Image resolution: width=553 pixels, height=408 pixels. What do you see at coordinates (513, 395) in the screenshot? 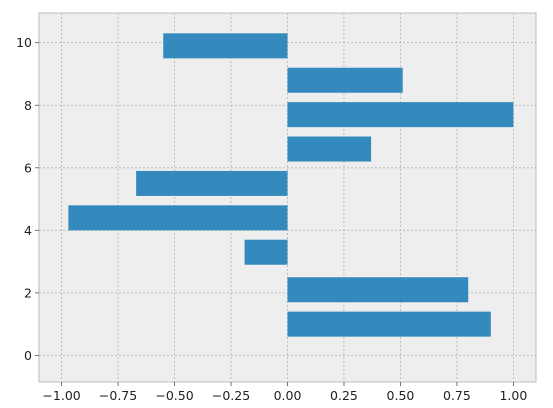
I see `x-tick-label: 1.00` at bounding box center [513, 395].